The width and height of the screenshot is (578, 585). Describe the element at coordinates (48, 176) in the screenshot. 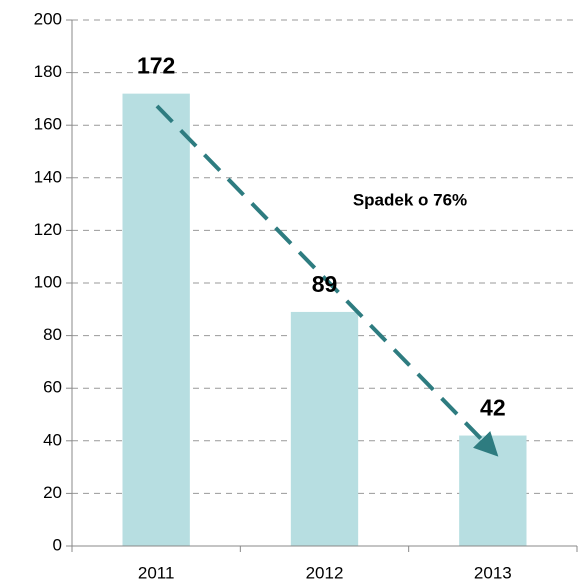

I see `y-tick-label: 140` at that location.